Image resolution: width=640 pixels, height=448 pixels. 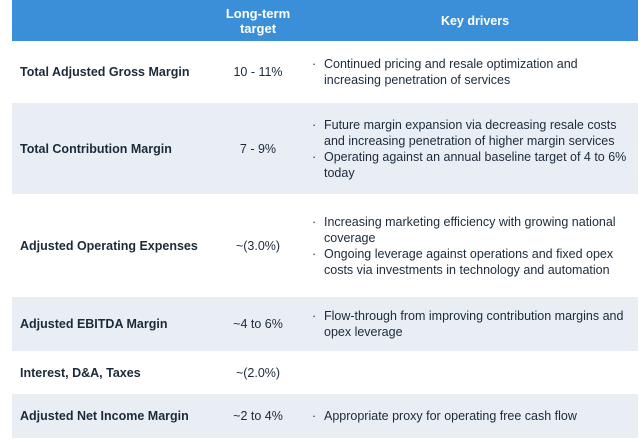 I want to click on header-long-term-target: Long-term target, so click(x=258, y=20).